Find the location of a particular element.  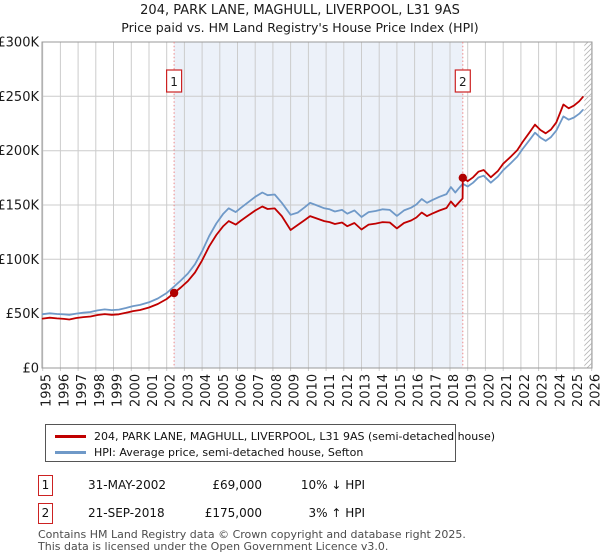

x-tick-label: 2003 is located at coordinates (188, 390).